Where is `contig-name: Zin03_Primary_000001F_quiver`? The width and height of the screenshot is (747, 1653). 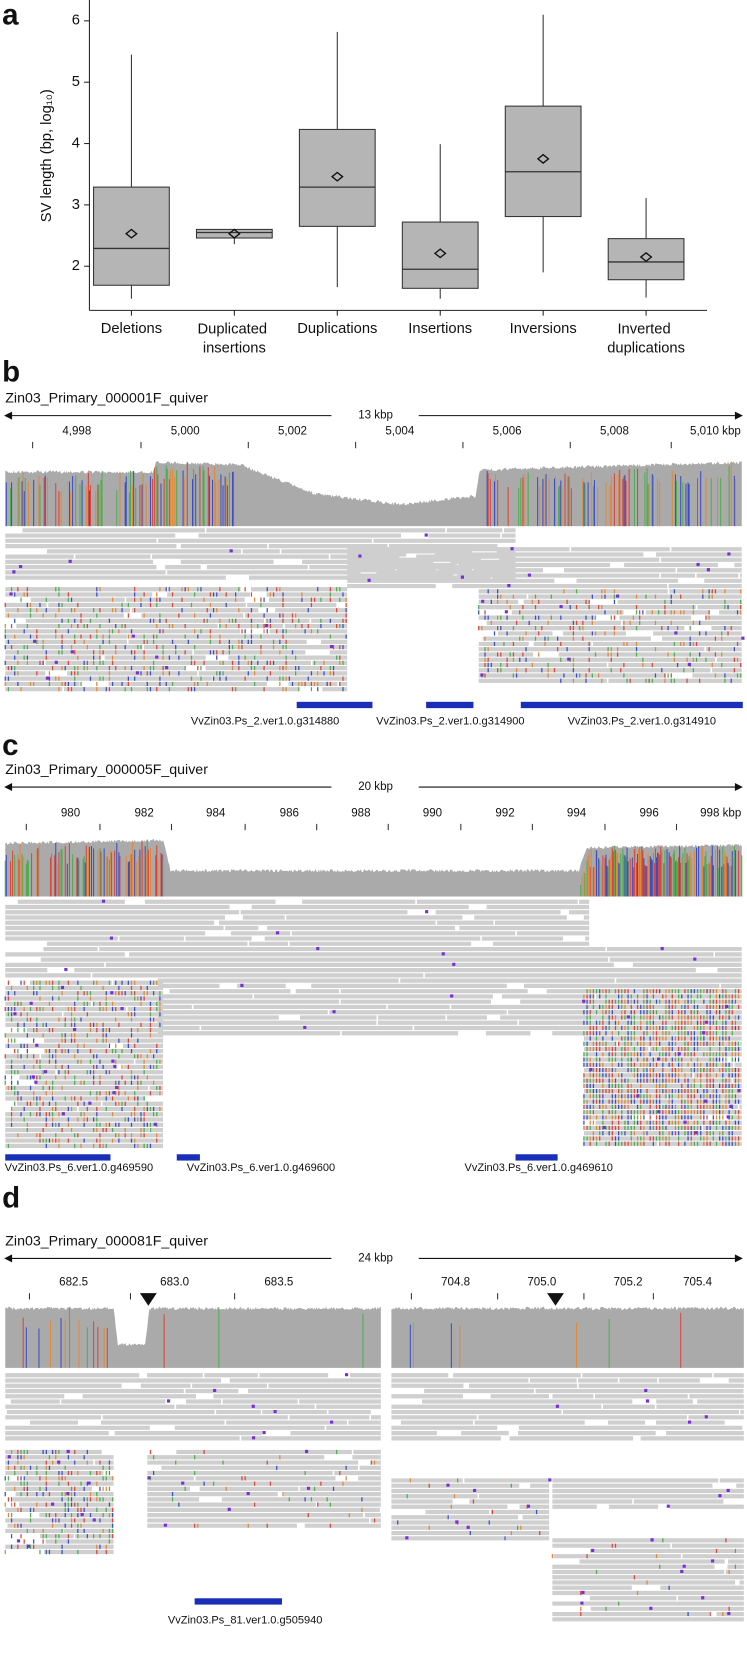
contig-name: Zin03_Primary_000001F_quiver is located at coordinates (106, 399).